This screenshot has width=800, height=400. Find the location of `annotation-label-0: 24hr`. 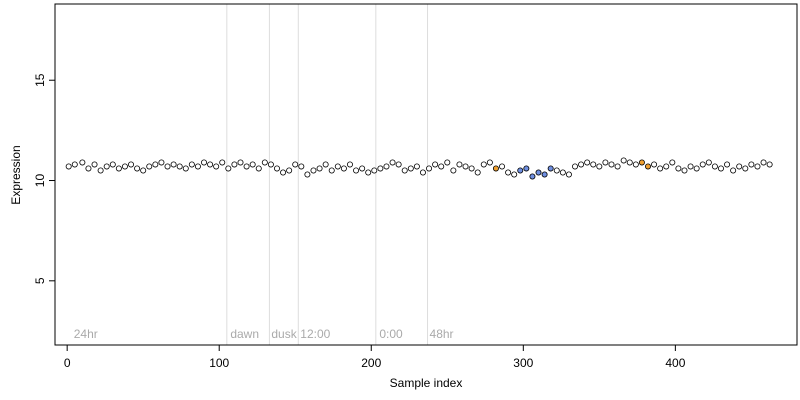

annotation-label-0: 24hr is located at coordinates (86, 334).